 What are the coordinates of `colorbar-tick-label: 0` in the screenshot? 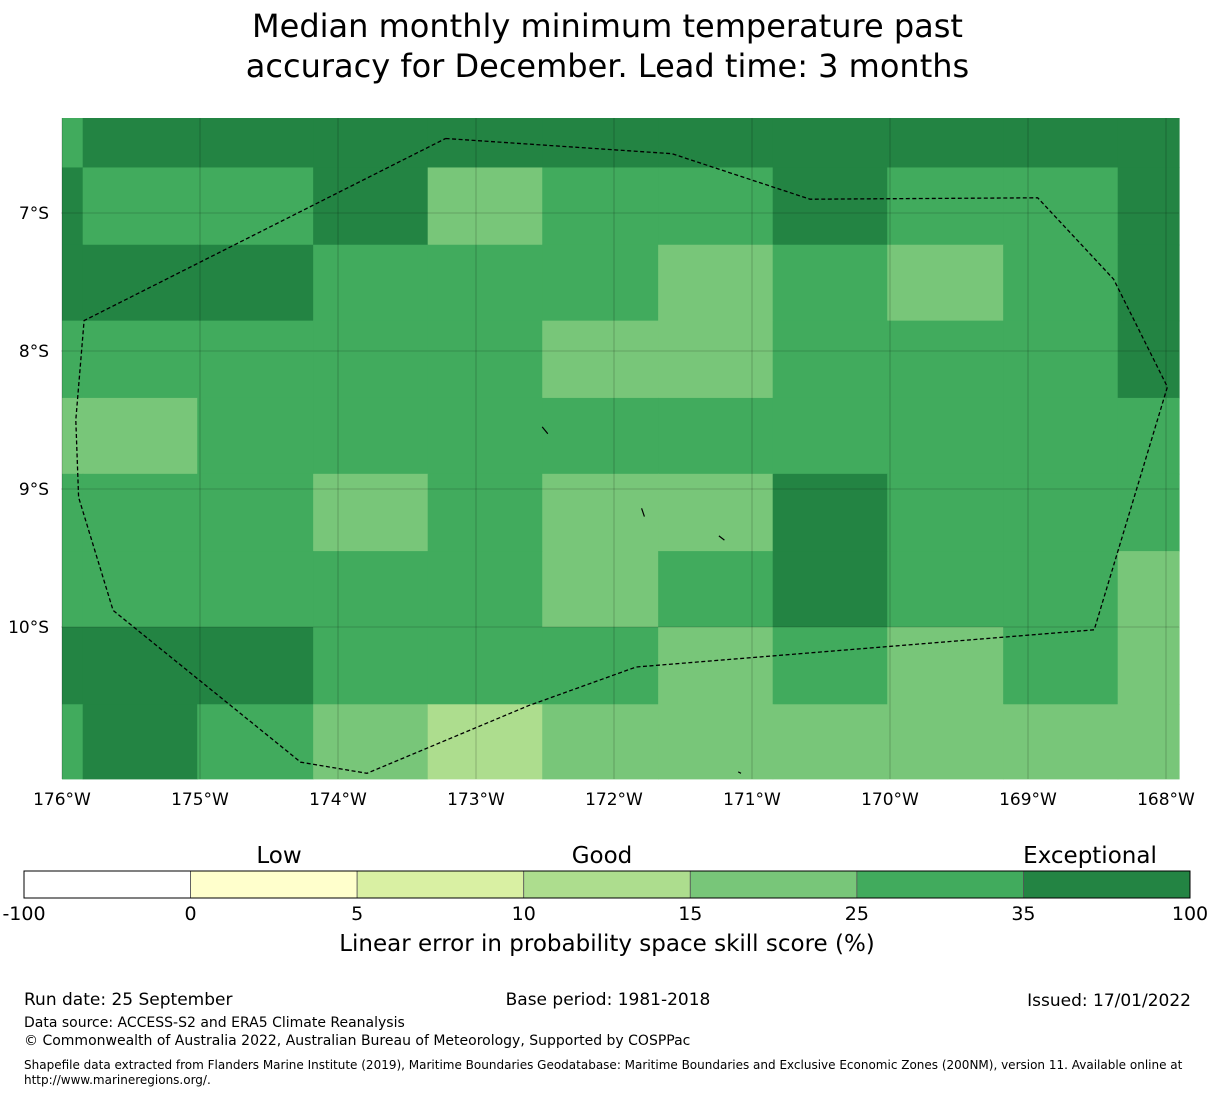 It's located at (191, 914).